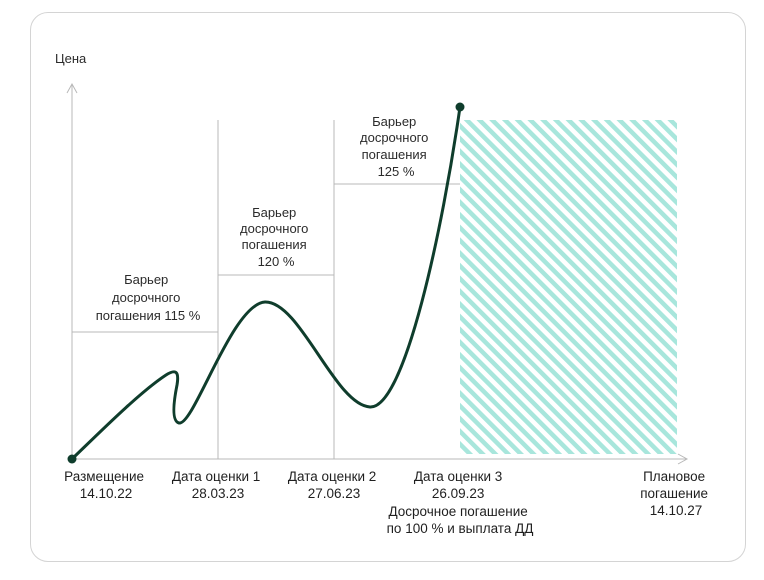 This screenshot has height=580, width=764. What do you see at coordinates (274, 228) in the screenshot?
I see `barrier-label-2-line-2: досрочного` at bounding box center [274, 228].